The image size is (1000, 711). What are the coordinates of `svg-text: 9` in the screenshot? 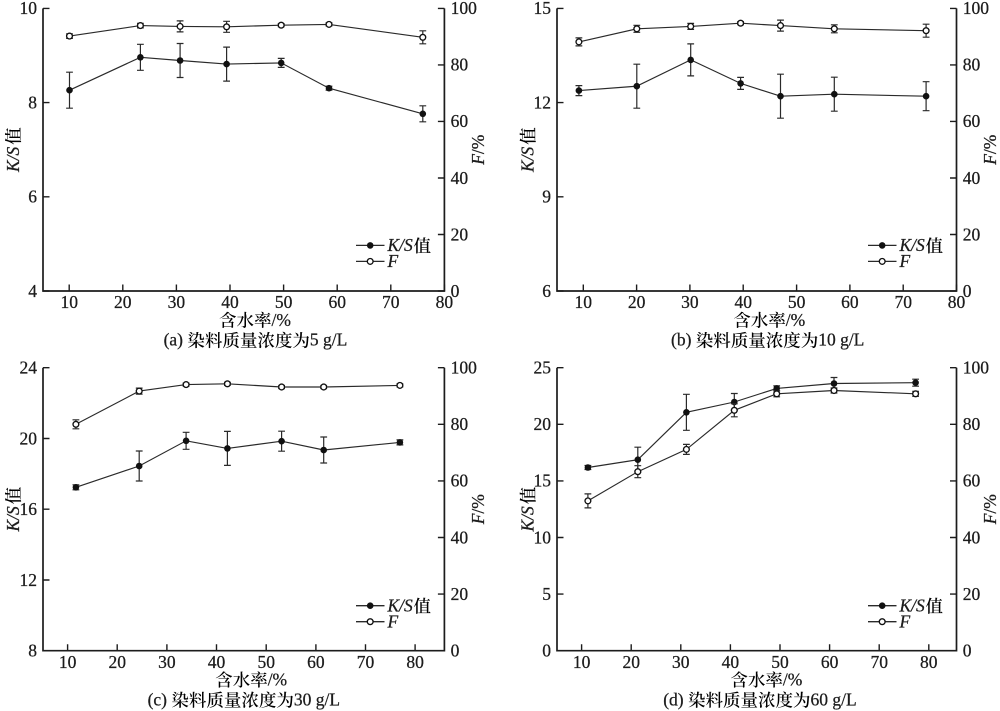 It's located at (546, 197).